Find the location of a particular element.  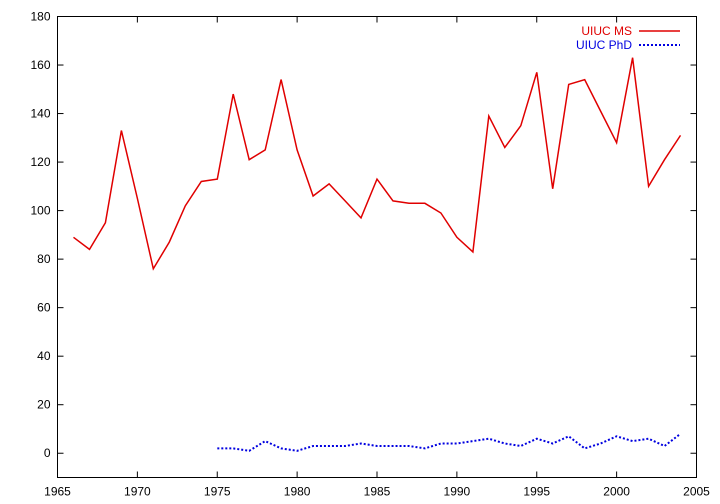

y-tick-label: 180 is located at coordinates (40, 17).